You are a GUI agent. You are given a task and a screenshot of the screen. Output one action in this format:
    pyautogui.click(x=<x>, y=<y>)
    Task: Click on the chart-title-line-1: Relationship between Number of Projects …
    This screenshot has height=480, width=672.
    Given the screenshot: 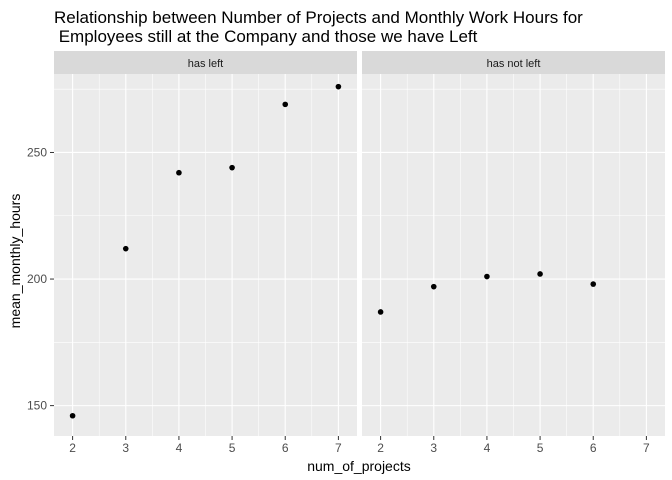 What is the action you would take?
    pyautogui.click(x=318, y=17)
    